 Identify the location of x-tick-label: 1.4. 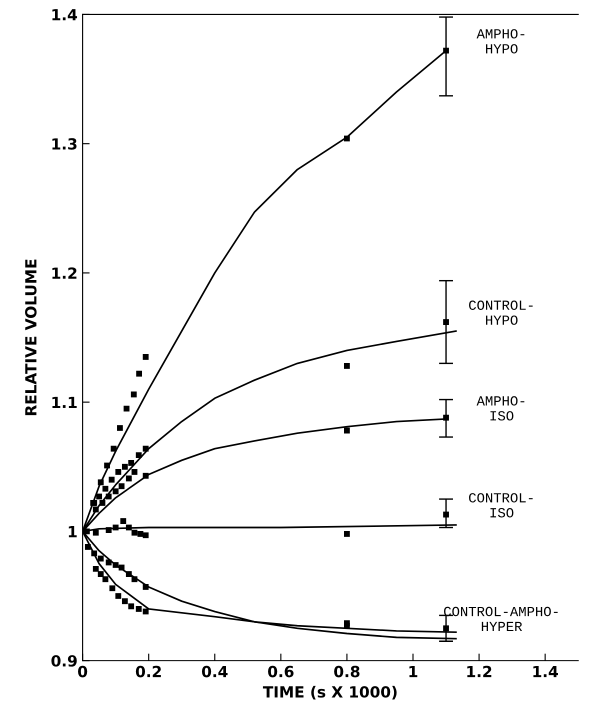
(545, 672).